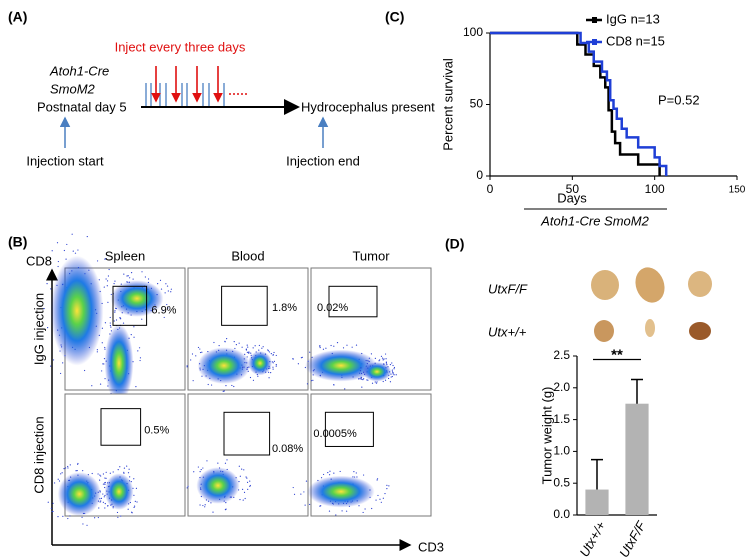 Image resolution: width=750 pixels, height=560 pixels. Describe the element at coordinates (575, 103) in the screenshot. I see `survival-curve` at that location.